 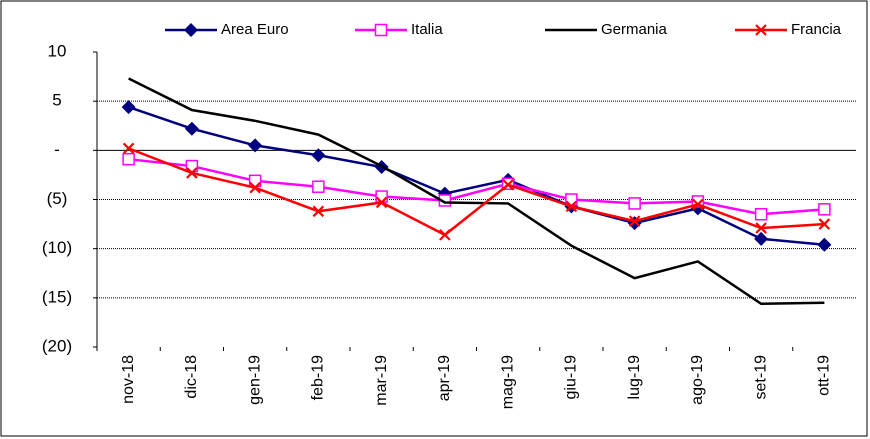 What do you see at coordinates (824, 375) in the screenshot?
I see `x-tick-label: ott-19` at bounding box center [824, 375].